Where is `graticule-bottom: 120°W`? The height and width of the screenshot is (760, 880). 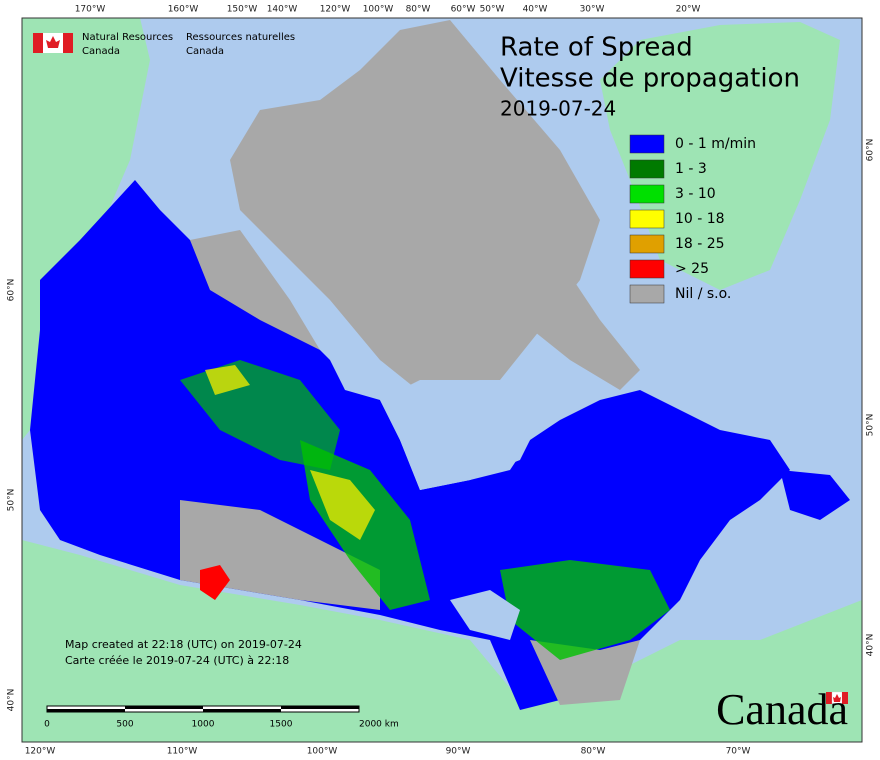 graticule-bottom: 120°W is located at coordinates (40, 752).